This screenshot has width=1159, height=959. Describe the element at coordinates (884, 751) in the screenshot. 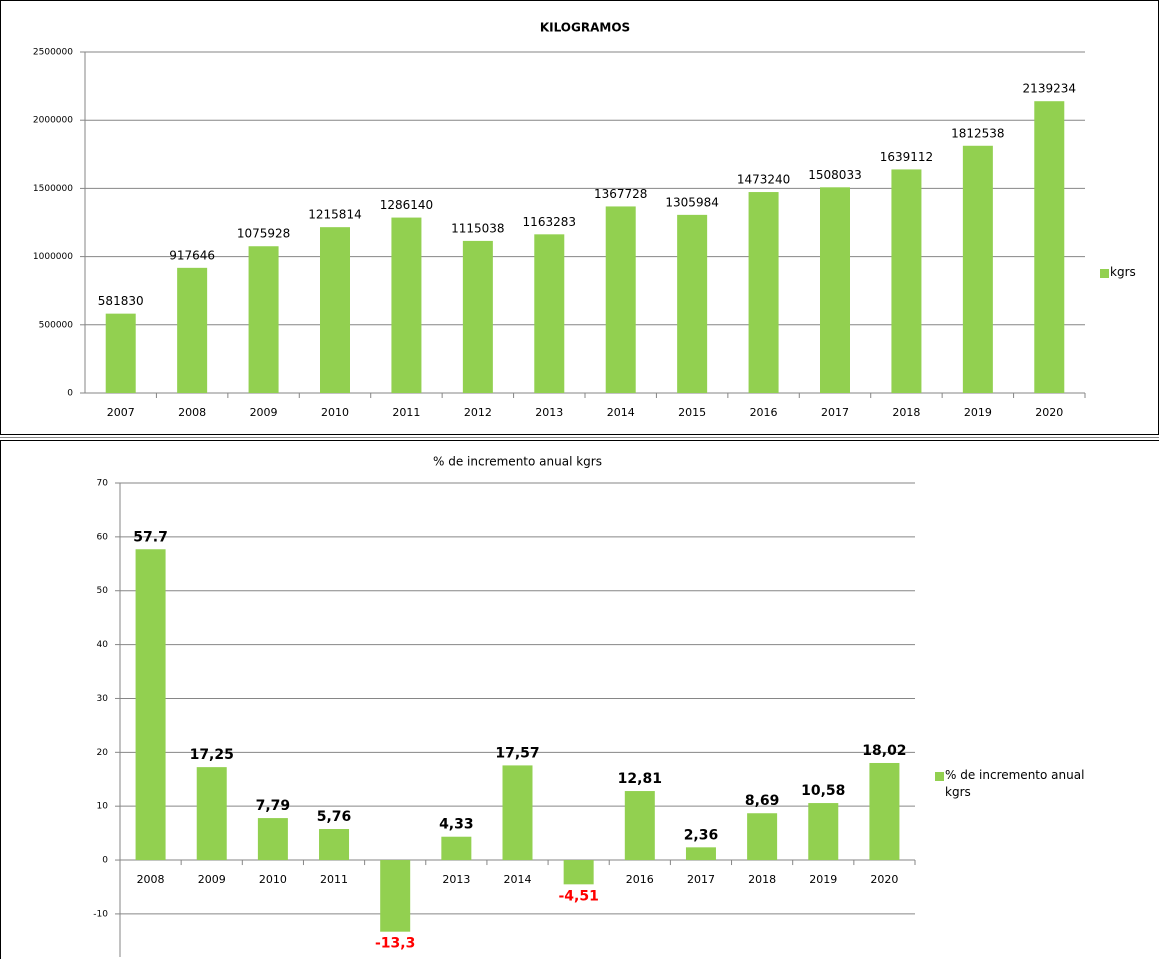

I see `value-label: 18,02` at that location.